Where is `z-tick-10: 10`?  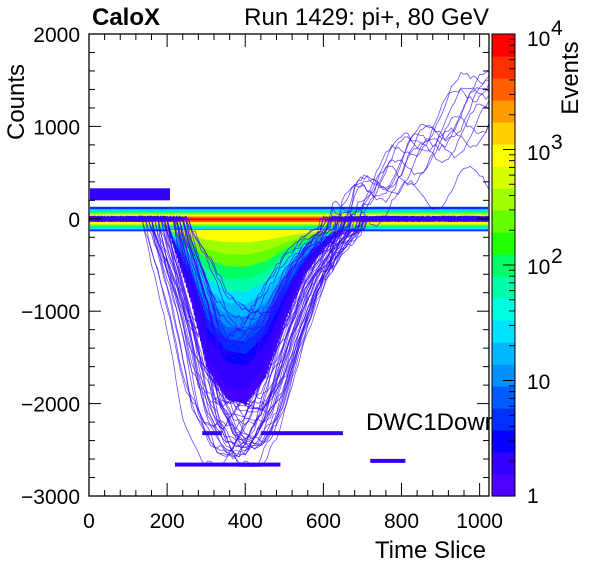 z-tick-10: 10 is located at coordinates (538, 382).